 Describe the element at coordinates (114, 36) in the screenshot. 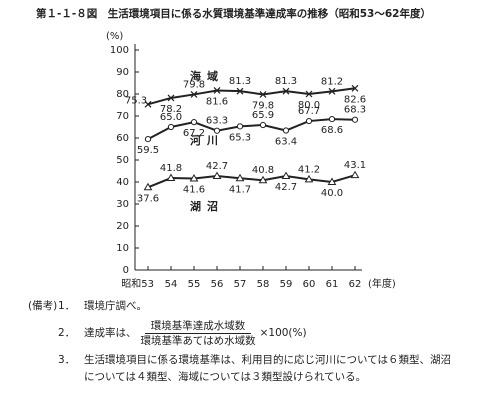

I see `y-axis-label: (%)` at that location.